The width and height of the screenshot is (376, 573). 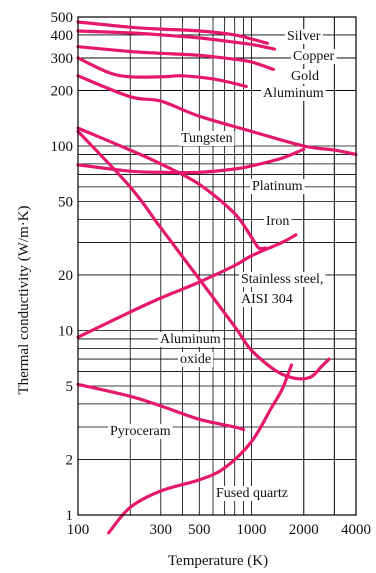 I want to click on x-tick-label: 100, so click(x=78, y=530).